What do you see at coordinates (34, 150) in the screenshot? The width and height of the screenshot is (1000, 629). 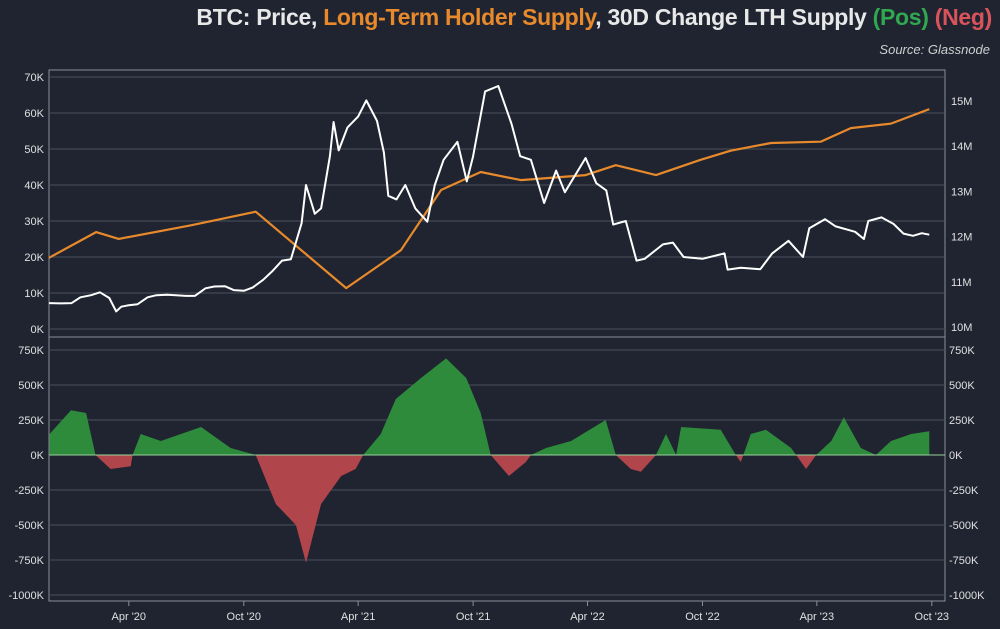 I see `left-axis-tick-label: 50K` at bounding box center [34, 150].